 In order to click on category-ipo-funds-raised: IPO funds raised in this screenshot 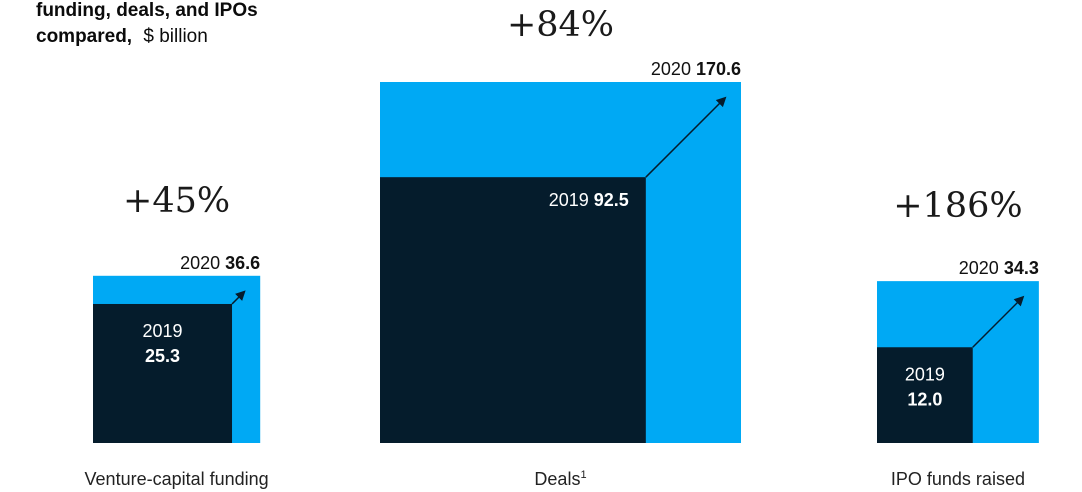, I will do `click(958, 479)`.